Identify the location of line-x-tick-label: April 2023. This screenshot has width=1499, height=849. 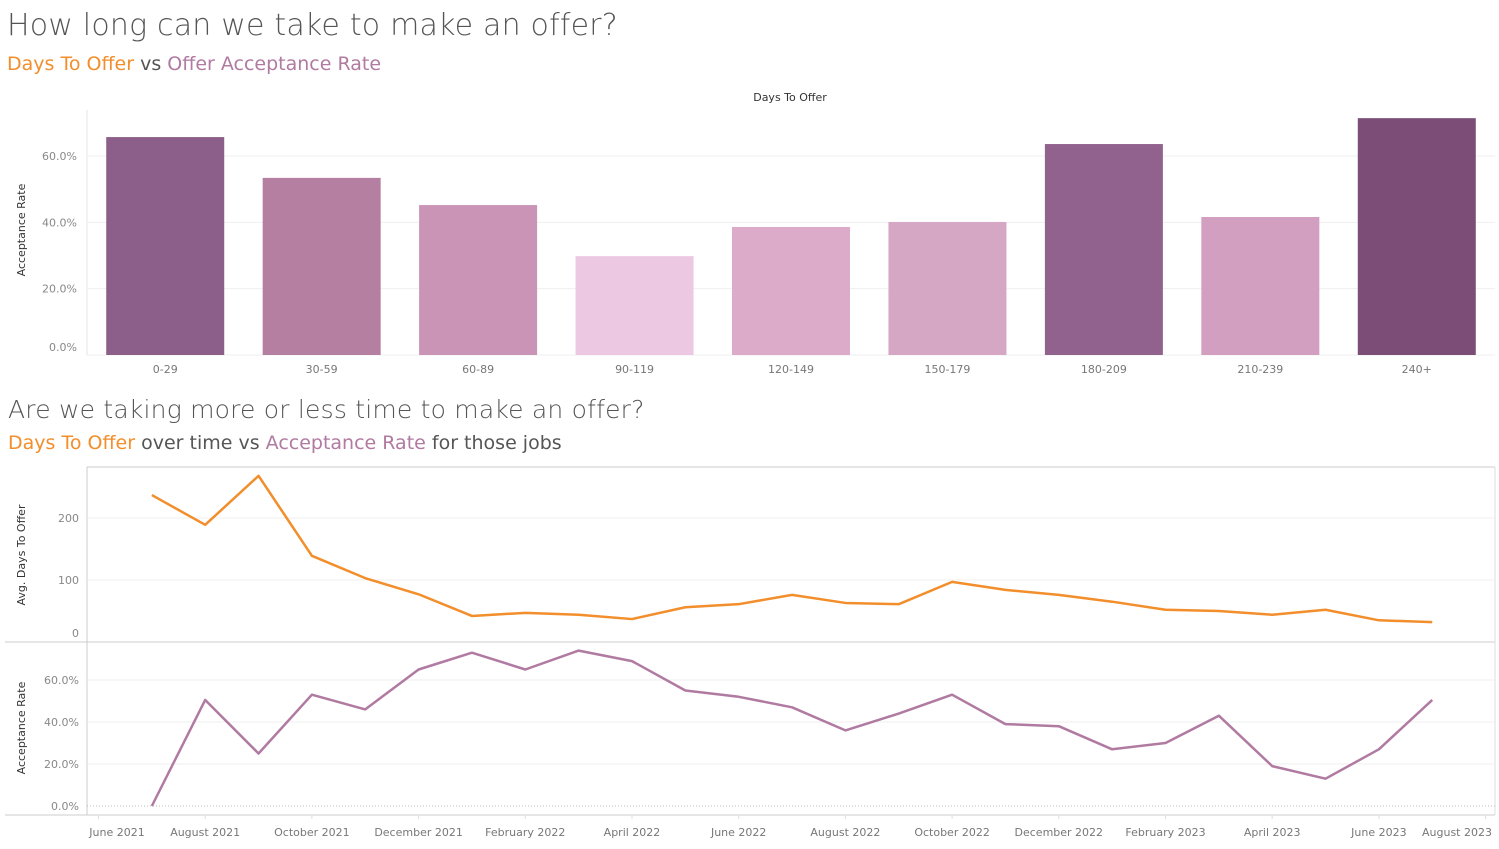
(1272, 832).